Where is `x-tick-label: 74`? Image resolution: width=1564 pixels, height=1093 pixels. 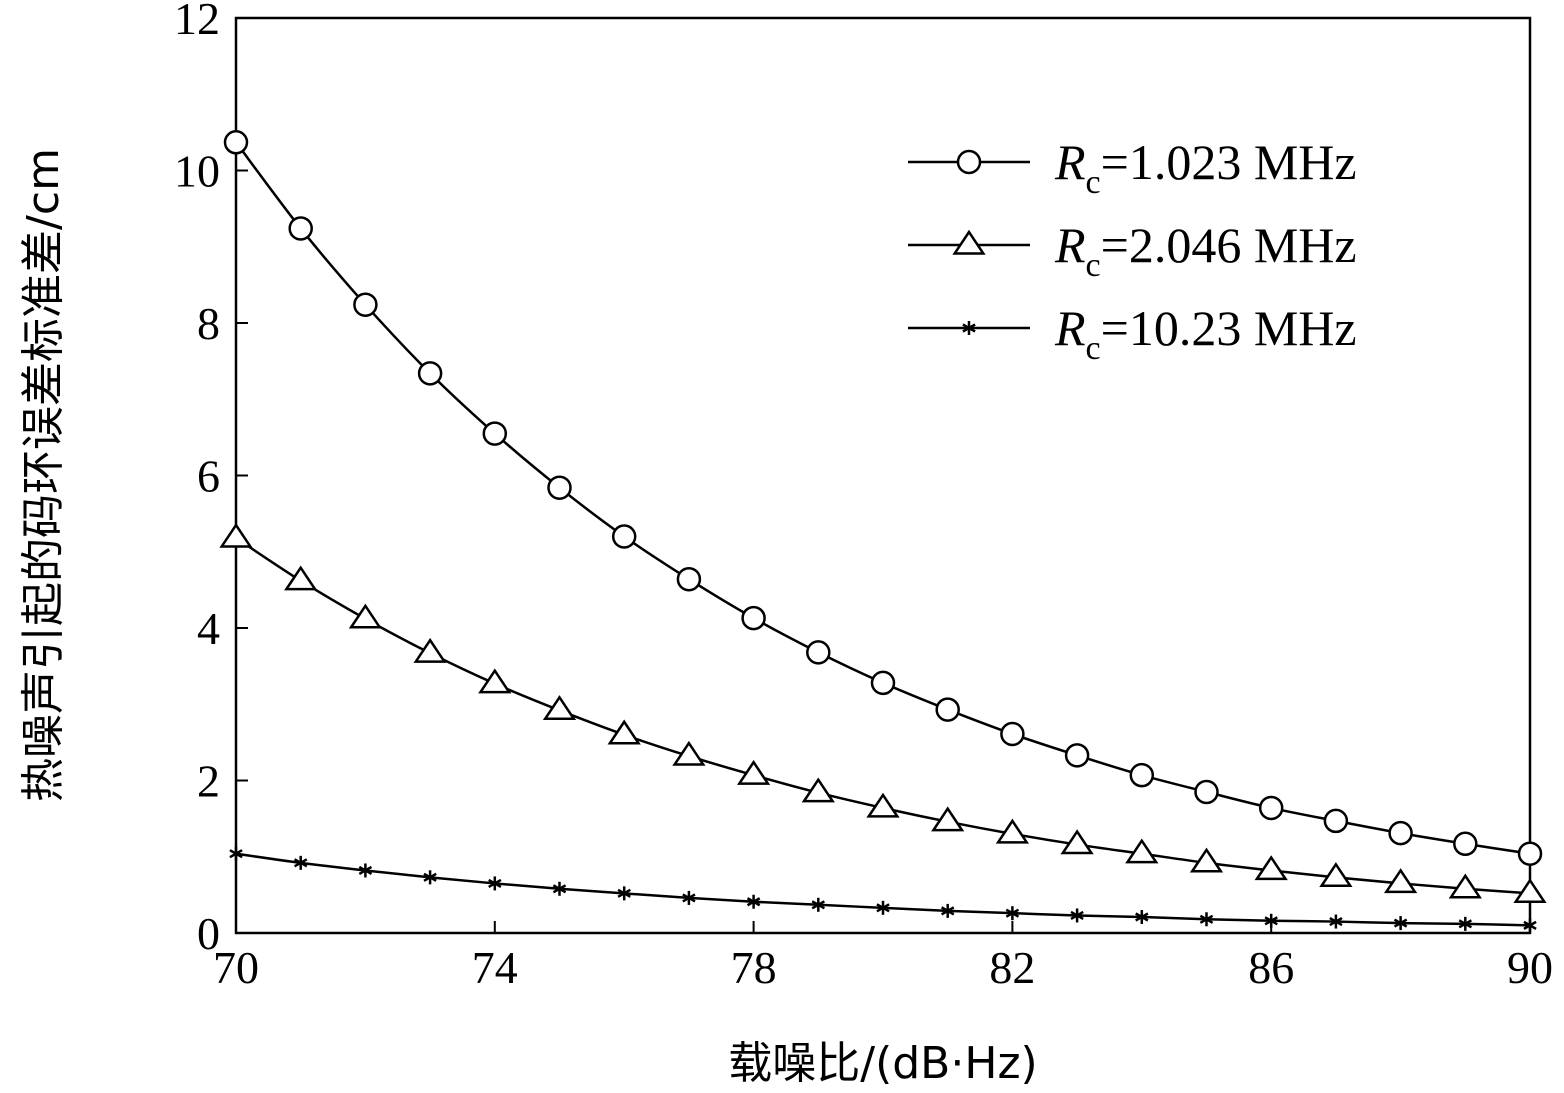
x-tick-label: 74 is located at coordinates (495, 967).